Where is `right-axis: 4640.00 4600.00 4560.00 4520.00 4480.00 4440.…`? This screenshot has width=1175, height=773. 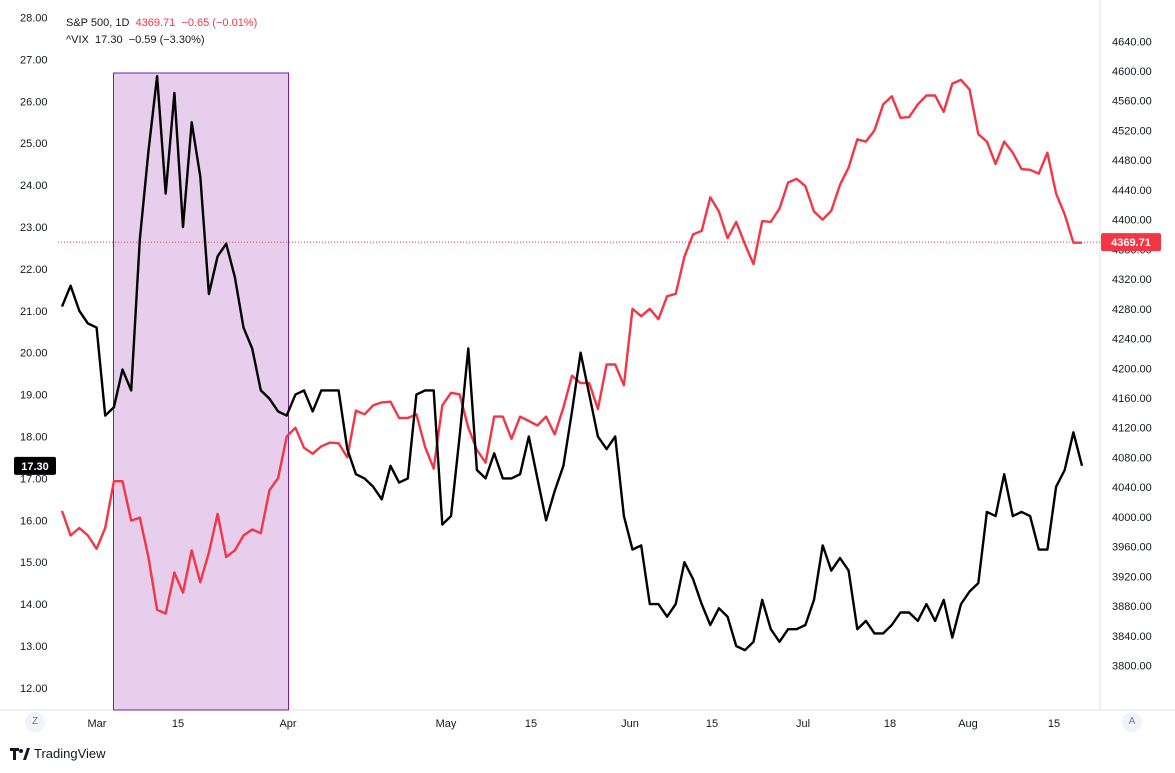
right-axis: 4640.00 4600.00 4560.00 4520.00 4480.00 4440.… is located at coordinates (1132, 354).